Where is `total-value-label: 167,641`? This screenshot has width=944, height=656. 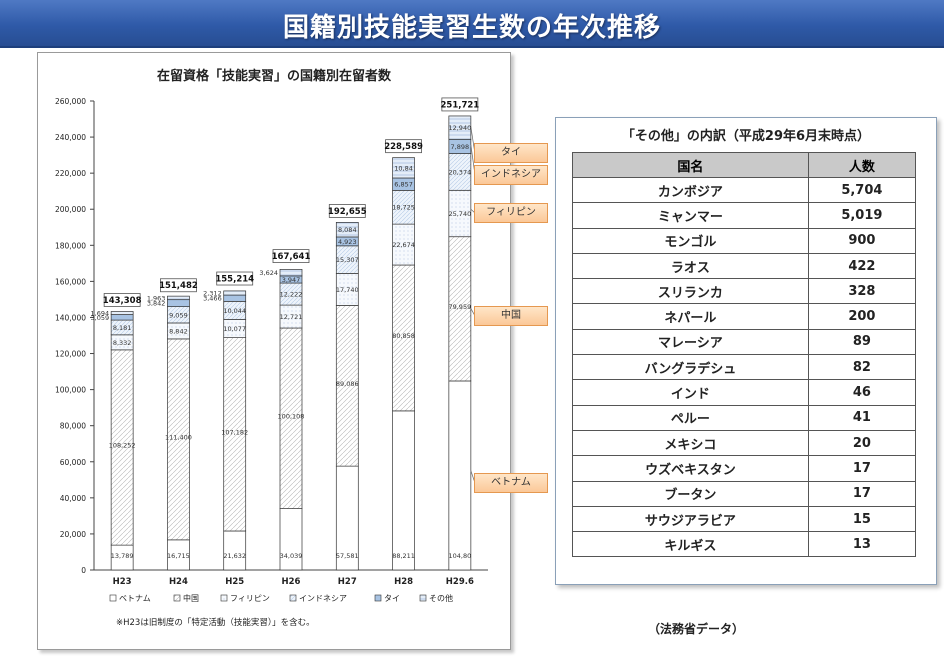
total-value-label: 167,641 is located at coordinates (291, 257).